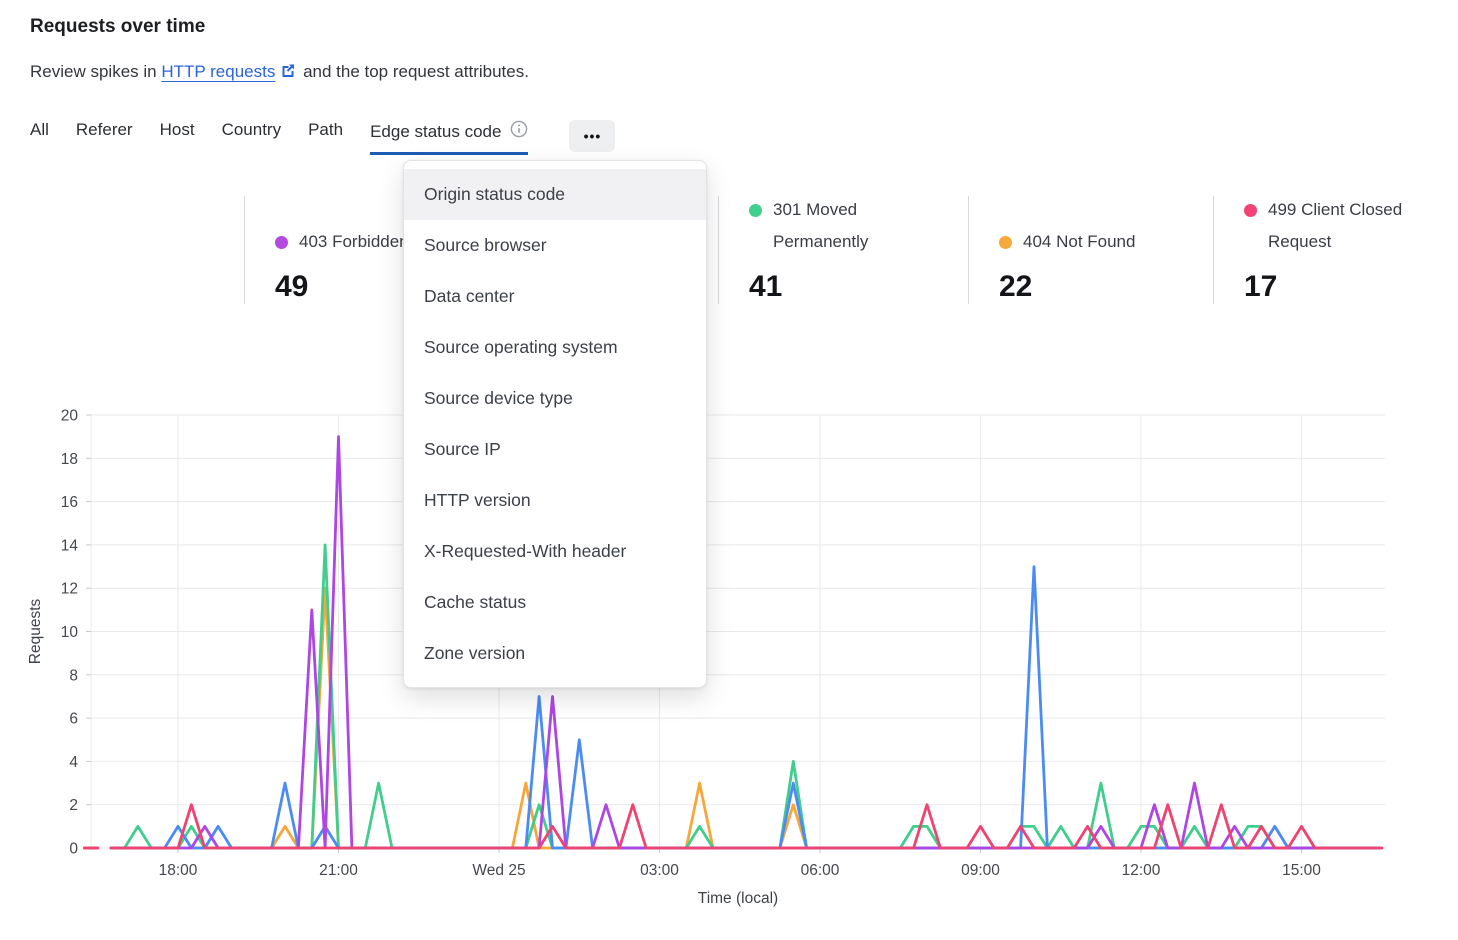 The image size is (1458, 940). I want to click on tab-label: Host, so click(177, 129).